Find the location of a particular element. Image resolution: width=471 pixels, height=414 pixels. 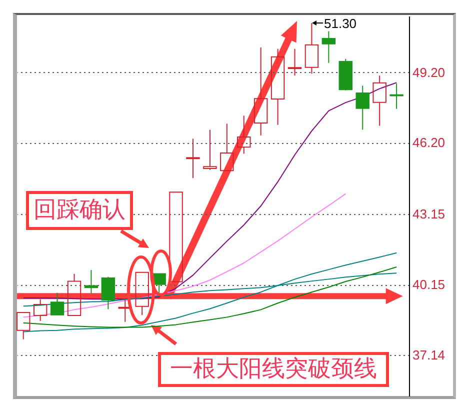

y-tick-label: 43.15 is located at coordinates (429, 214).